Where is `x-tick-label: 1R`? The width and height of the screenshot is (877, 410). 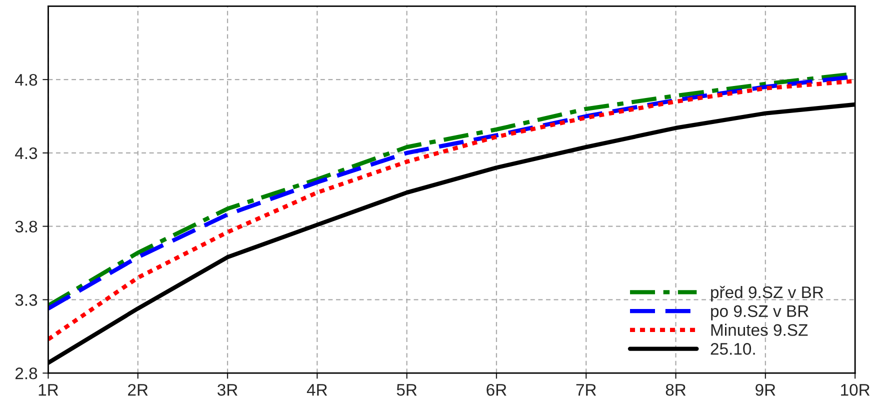
x-tick-label: 1R is located at coordinates (48, 390).